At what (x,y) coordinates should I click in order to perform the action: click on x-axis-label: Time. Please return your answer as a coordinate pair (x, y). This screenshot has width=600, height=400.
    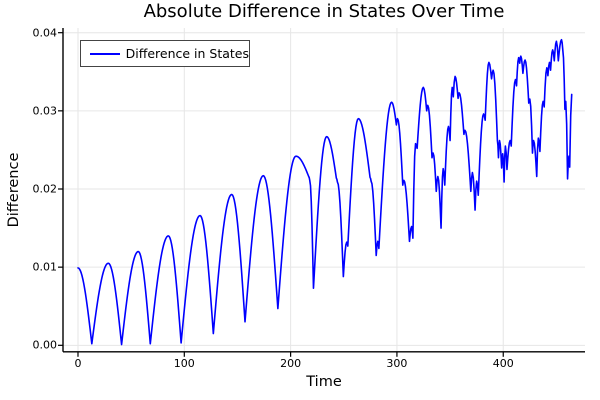
    Looking at the image, I should click on (324, 382).